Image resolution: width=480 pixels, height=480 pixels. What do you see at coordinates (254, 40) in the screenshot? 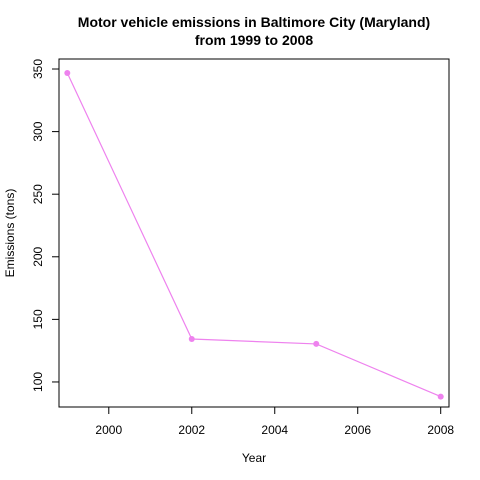
I see `chart-subtitle: from 1999 to 2008` at bounding box center [254, 40].